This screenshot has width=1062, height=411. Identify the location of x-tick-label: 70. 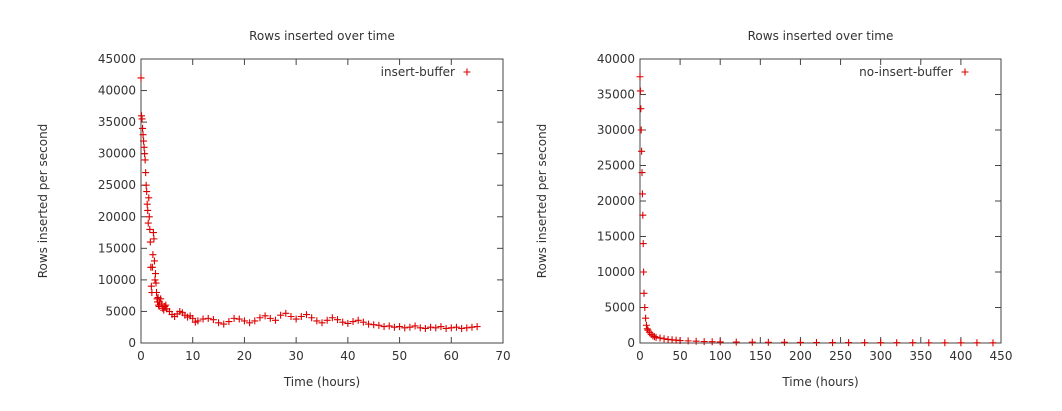
(502, 356).